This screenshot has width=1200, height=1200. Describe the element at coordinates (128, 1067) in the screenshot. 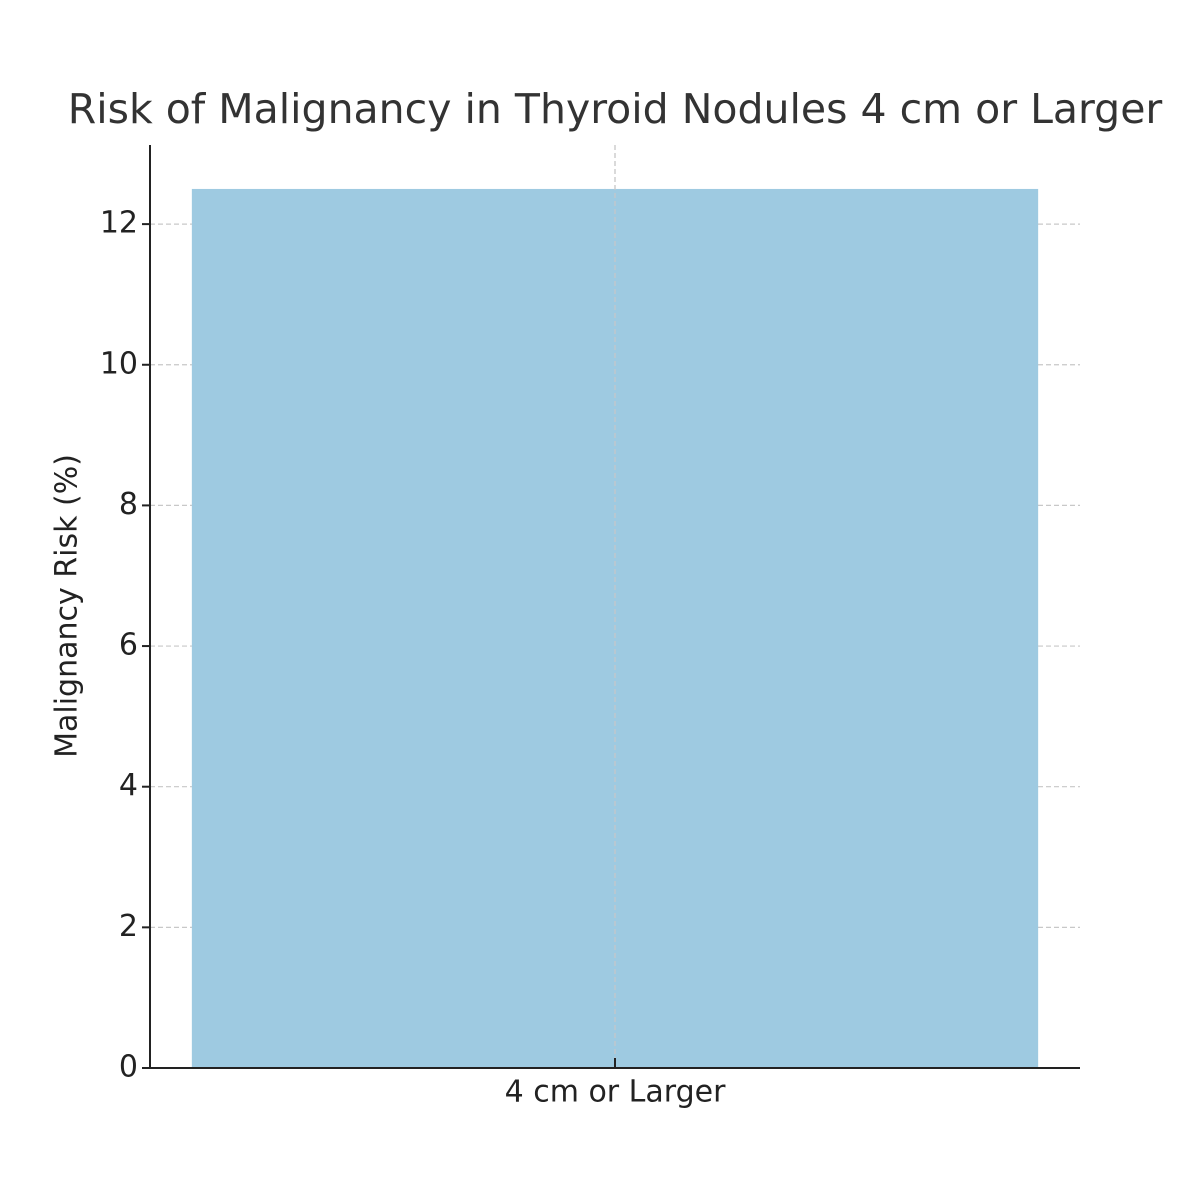

I see `y-tick-label: 0` at that location.